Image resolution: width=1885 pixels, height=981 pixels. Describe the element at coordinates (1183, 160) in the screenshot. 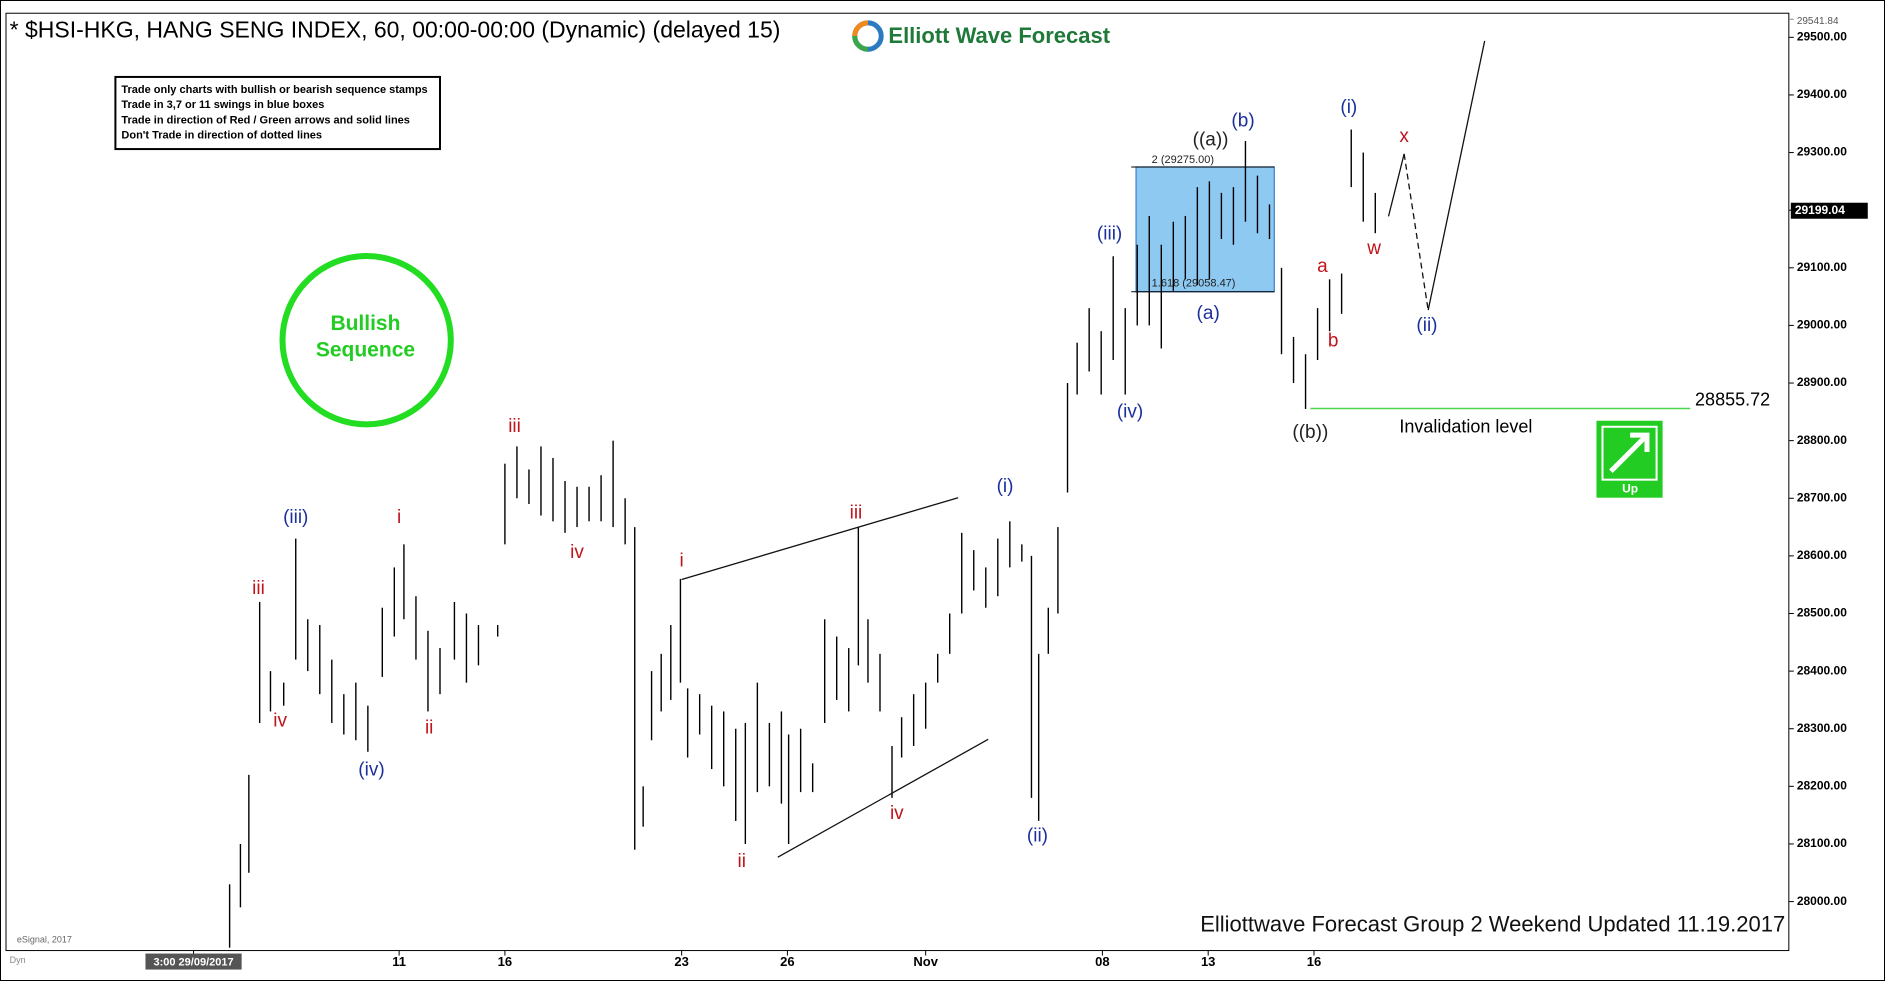

I see `fib-label: 2 (29275.00)` at that location.